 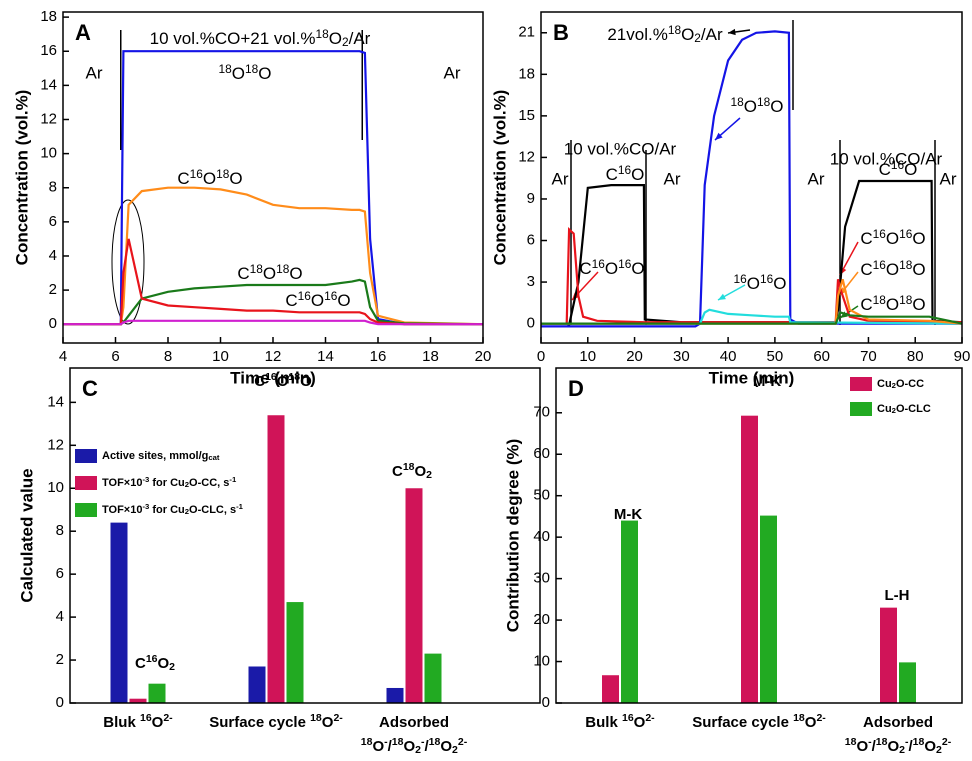 What do you see at coordinates (240, 506) in the screenshot?
I see `superscript: -1` at bounding box center [240, 506].